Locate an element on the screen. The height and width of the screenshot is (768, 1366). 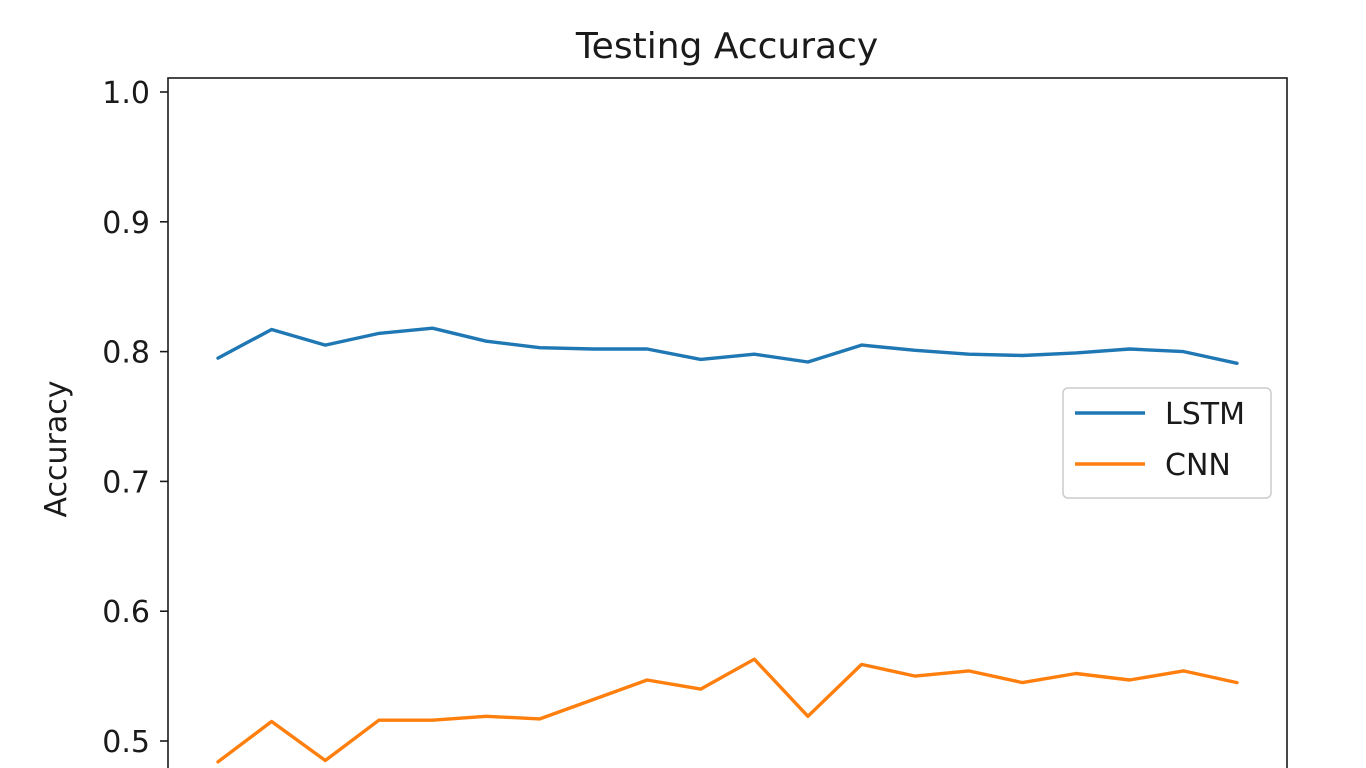
y-tick-label: 0.6 is located at coordinates (126, 612).